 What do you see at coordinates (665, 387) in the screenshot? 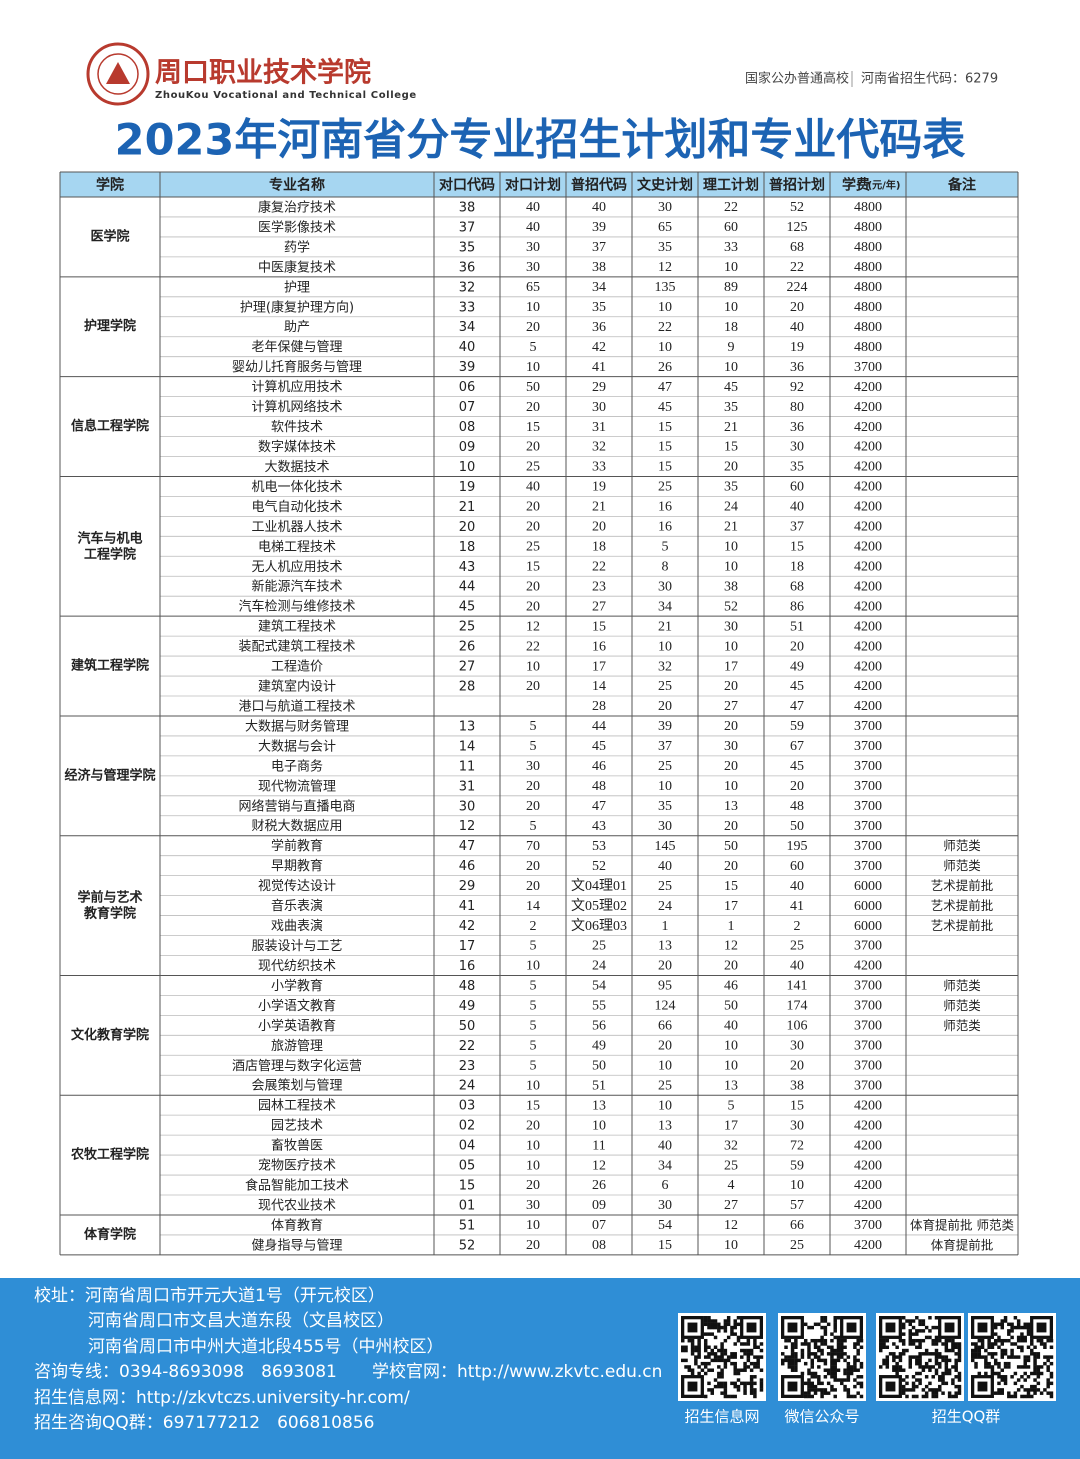
I see `cell: 47` at bounding box center [665, 387].